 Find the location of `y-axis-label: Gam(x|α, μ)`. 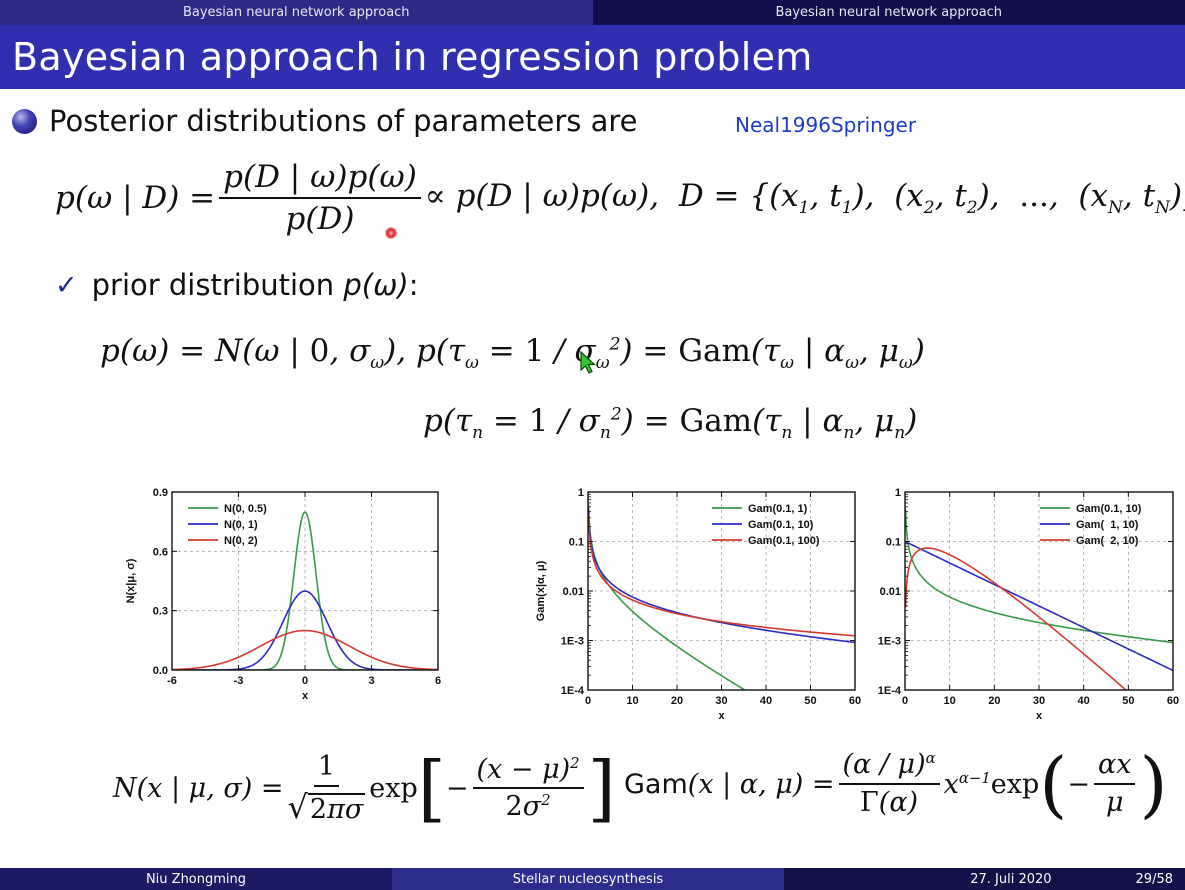

y-axis-label: Gam(x|α, μ) is located at coordinates (541, 590).